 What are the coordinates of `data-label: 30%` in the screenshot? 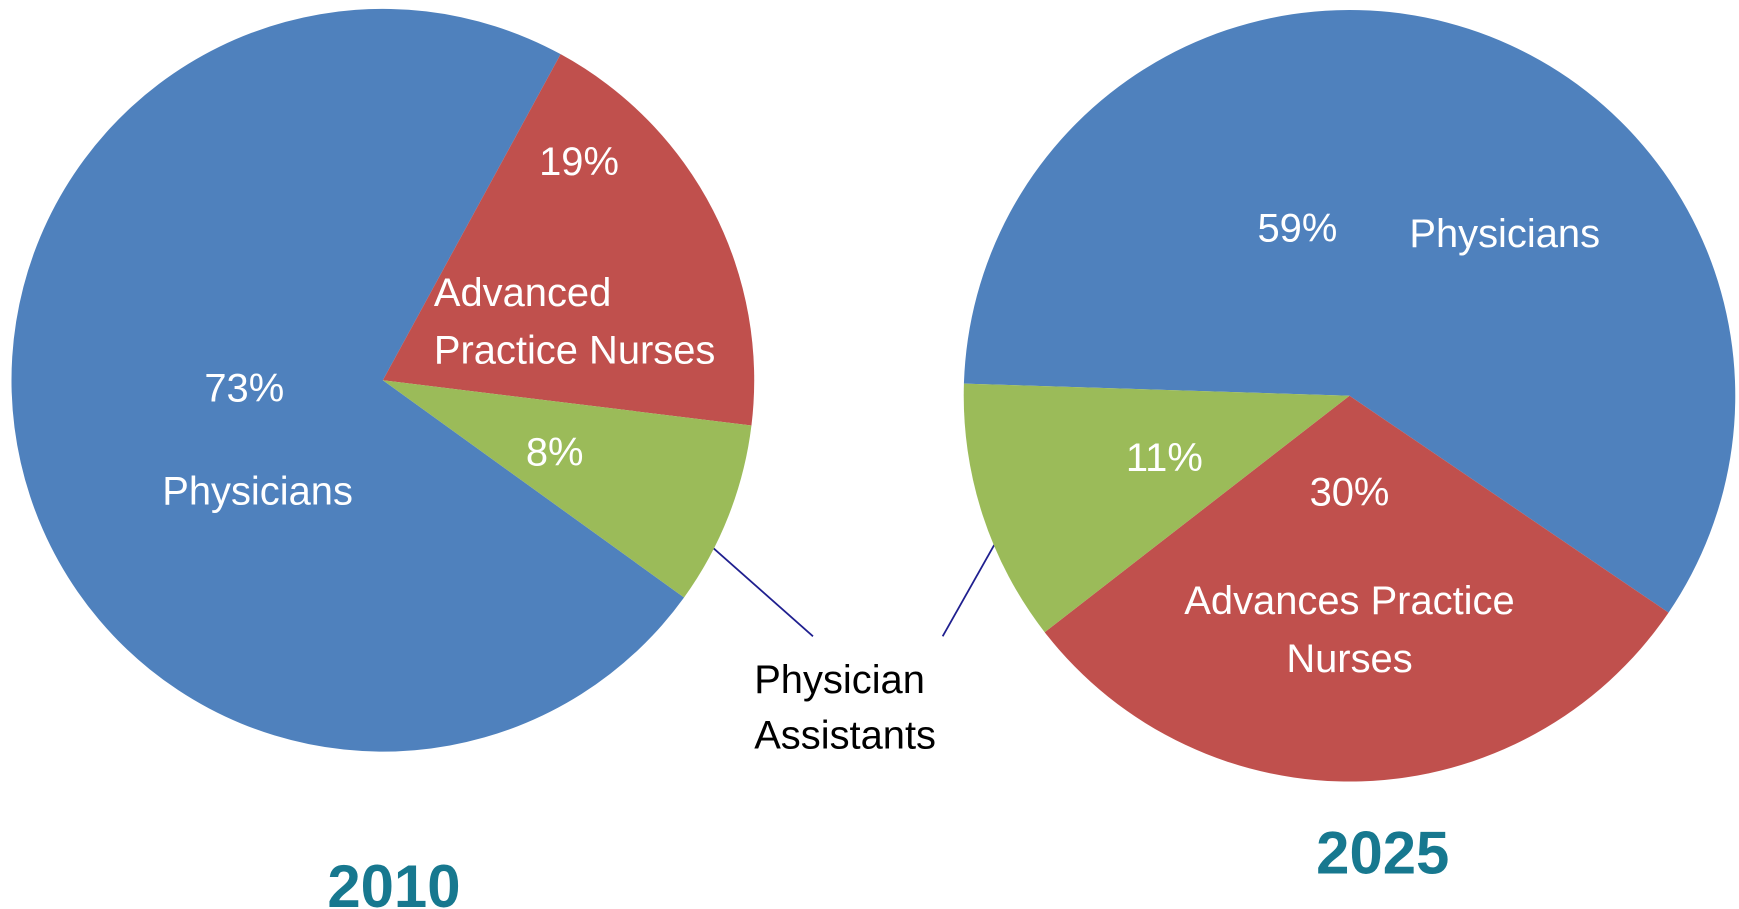 It's located at (1350, 492).